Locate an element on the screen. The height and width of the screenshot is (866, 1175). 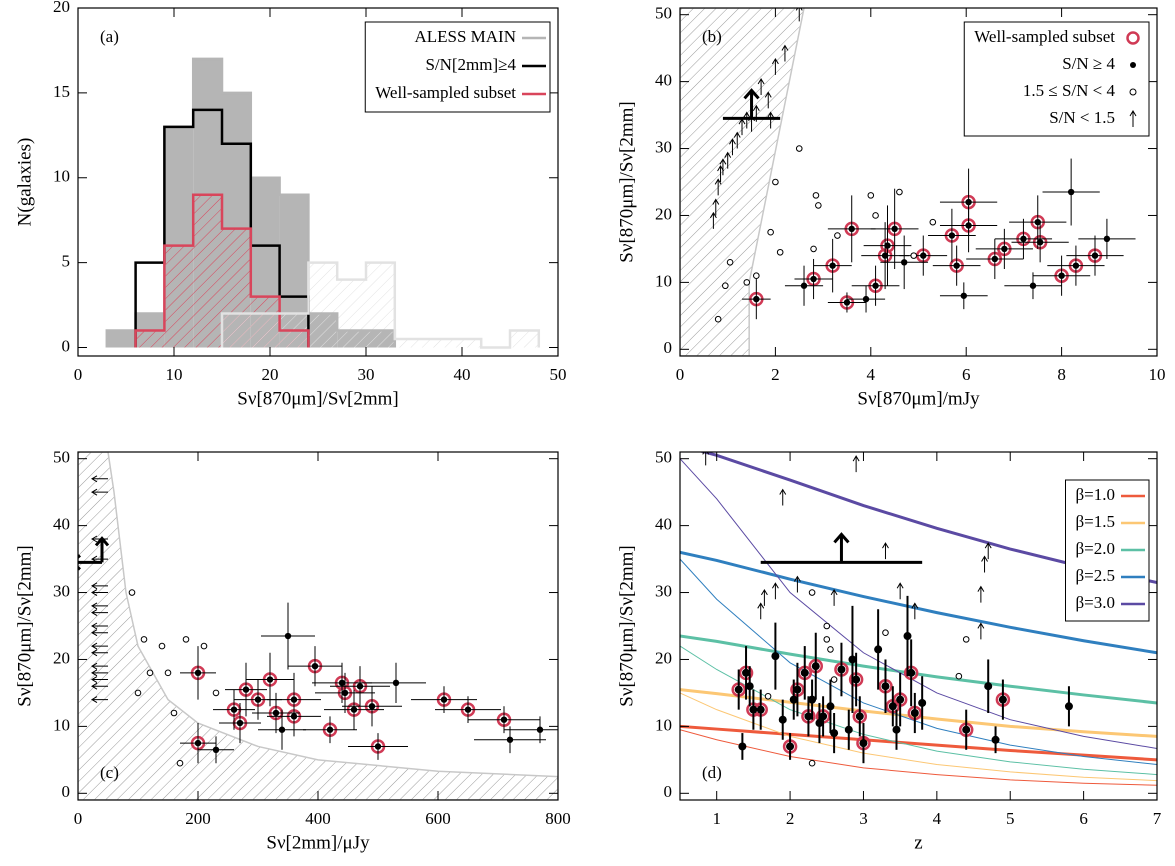
x-axis-label: Sν[870μm]/mJy is located at coordinates (918, 398).